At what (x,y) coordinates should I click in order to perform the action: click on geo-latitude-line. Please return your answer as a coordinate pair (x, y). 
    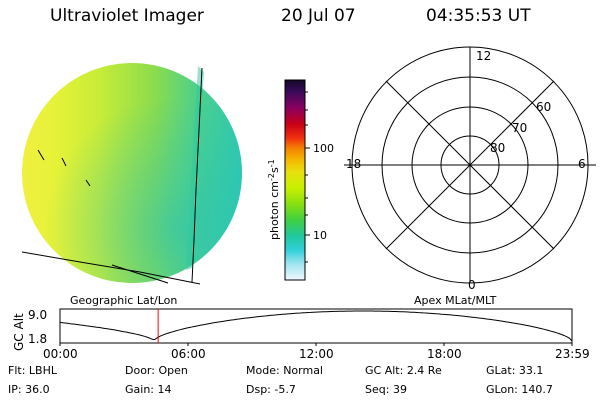
    Looking at the image, I should click on (111, 268).